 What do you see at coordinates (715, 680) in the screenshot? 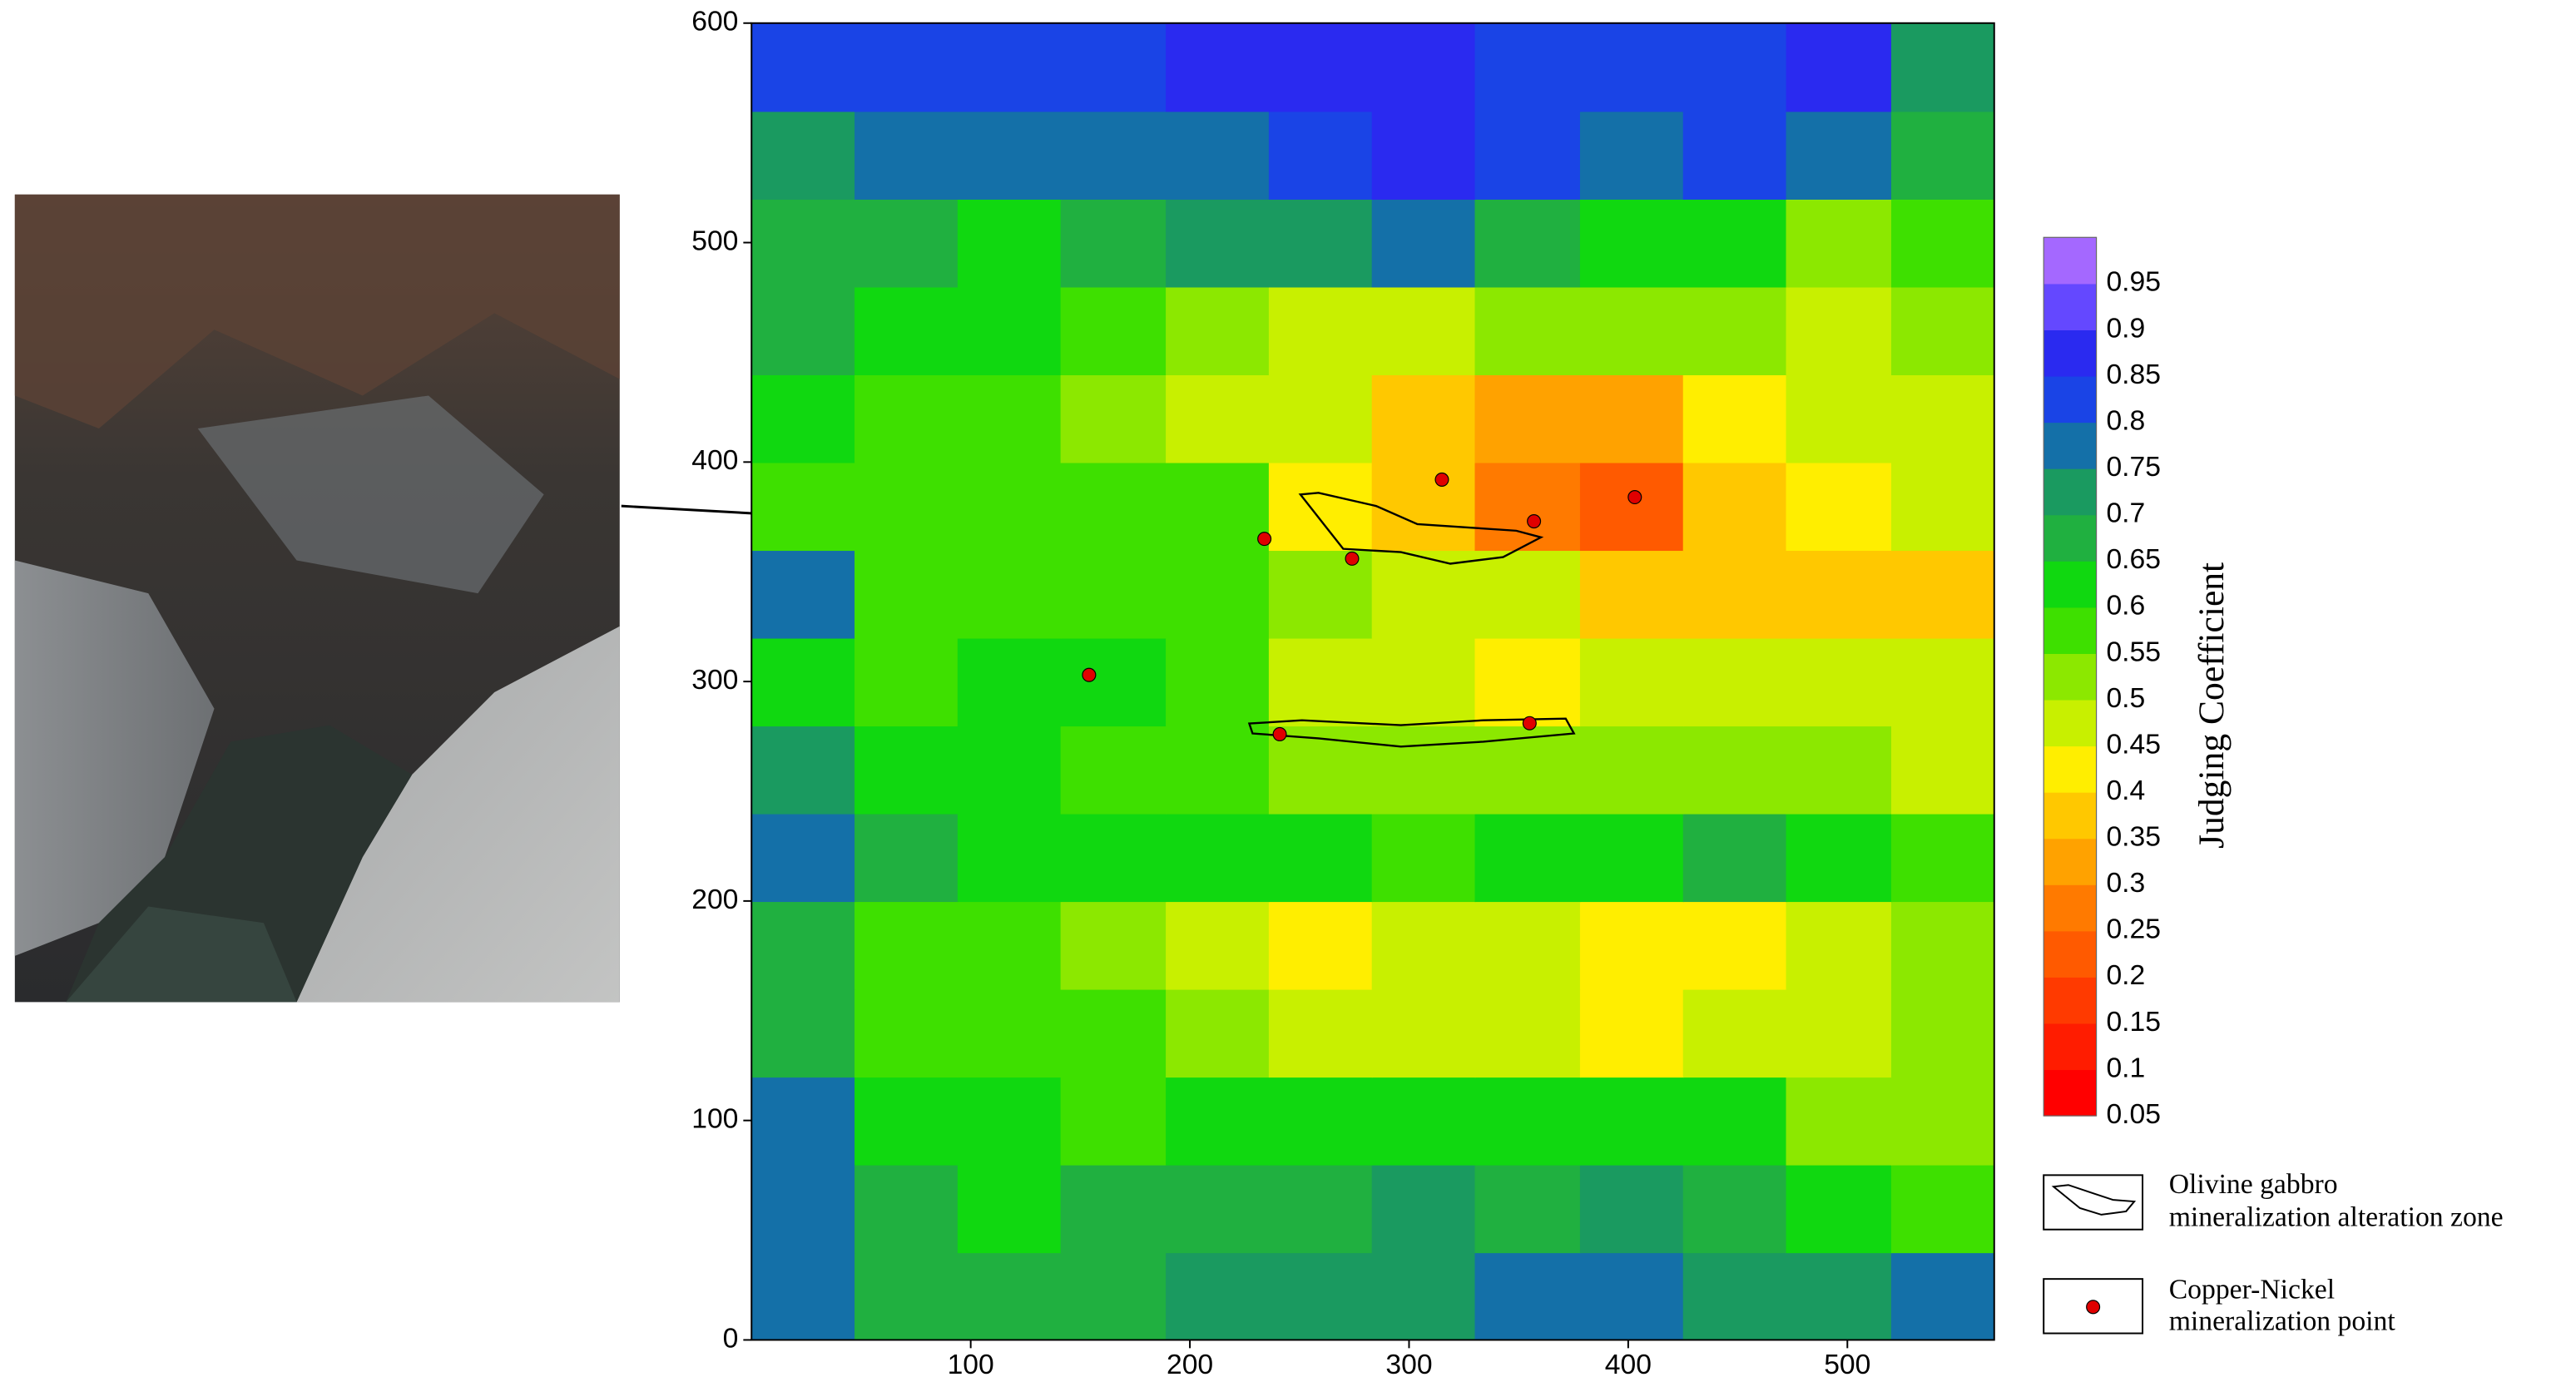
I see `y-tick-label: 300` at bounding box center [715, 680].